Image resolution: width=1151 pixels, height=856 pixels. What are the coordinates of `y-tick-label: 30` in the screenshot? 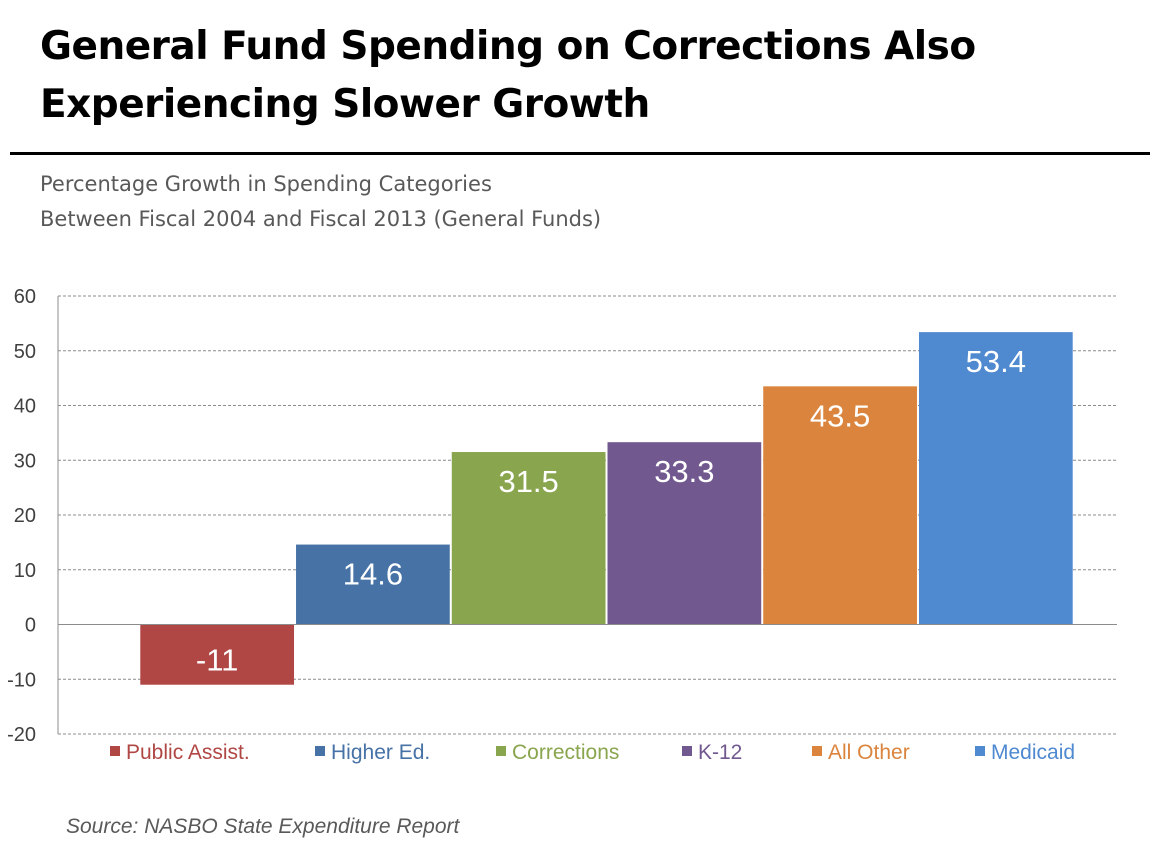 It's located at (25, 461).